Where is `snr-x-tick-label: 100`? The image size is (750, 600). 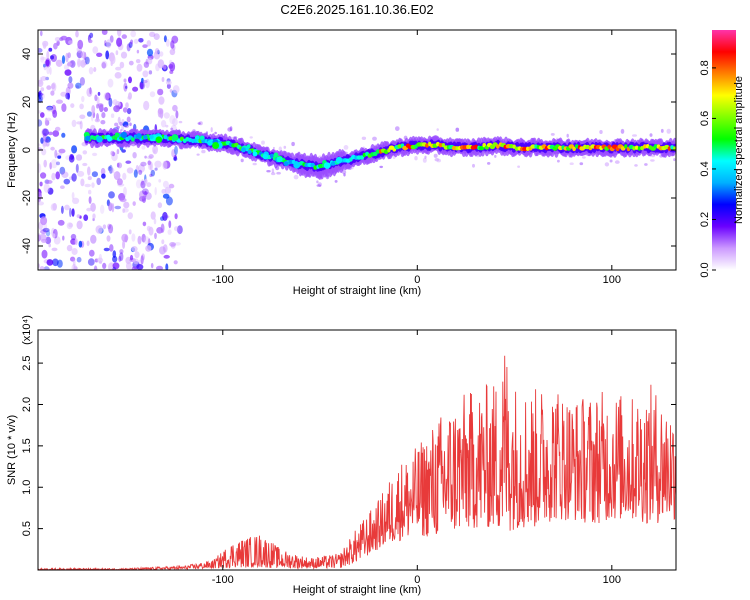
snr-x-tick-label: 100 is located at coordinates (612, 580).